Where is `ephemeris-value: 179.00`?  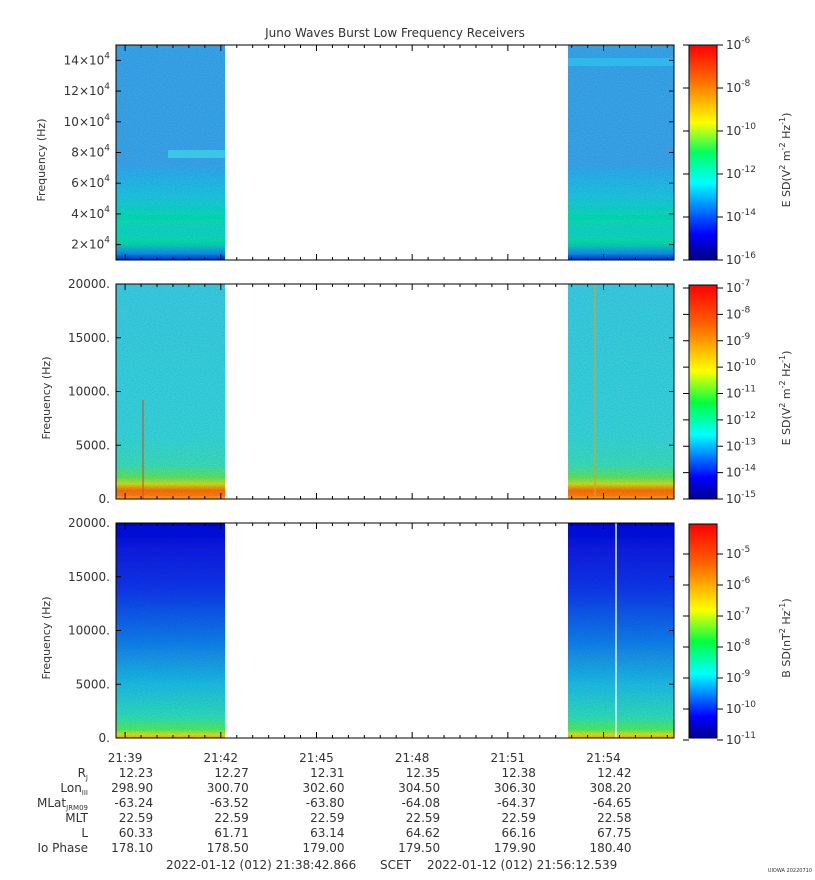 ephemeris-value: 179.00 is located at coordinates (323, 848).